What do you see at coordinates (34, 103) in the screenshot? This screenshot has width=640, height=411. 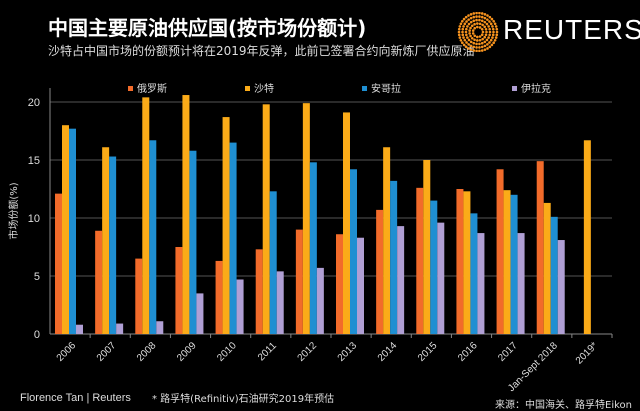 I see `y-tick-label: 20` at bounding box center [34, 103].